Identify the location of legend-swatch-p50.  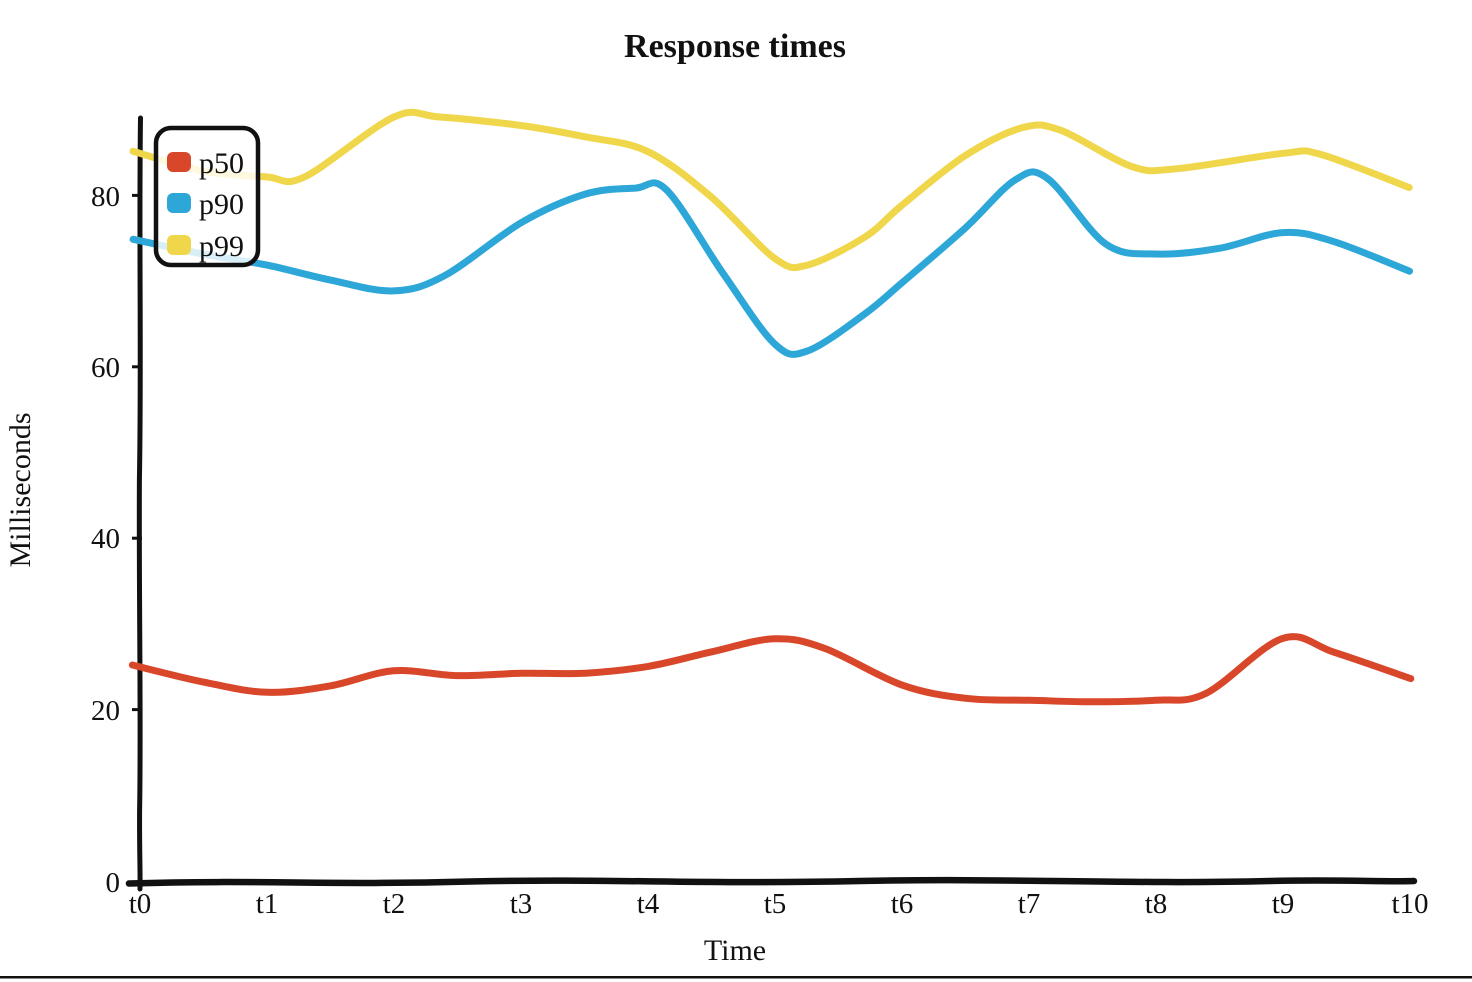
(179, 162).